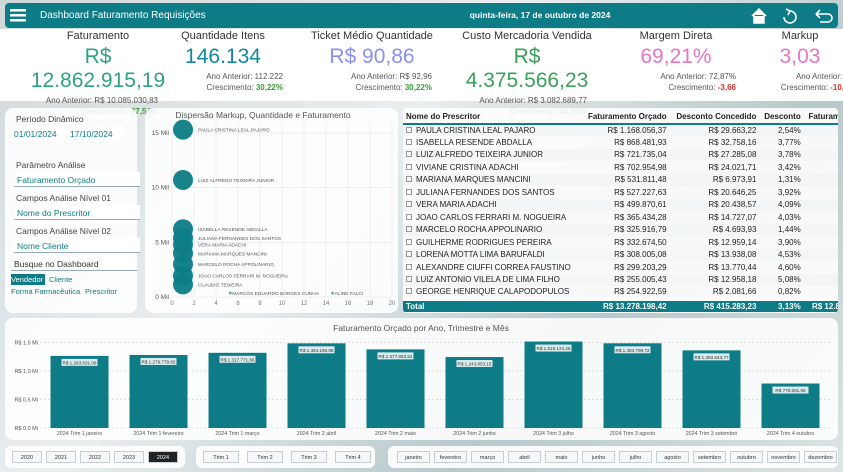 Image resolution: width=843 pixels, height=472 pixels. What do you see at coordinates (74, 263) in the screenshot?
I see `search-box: Busque no Dashboard` at bounding box center [74, 263].